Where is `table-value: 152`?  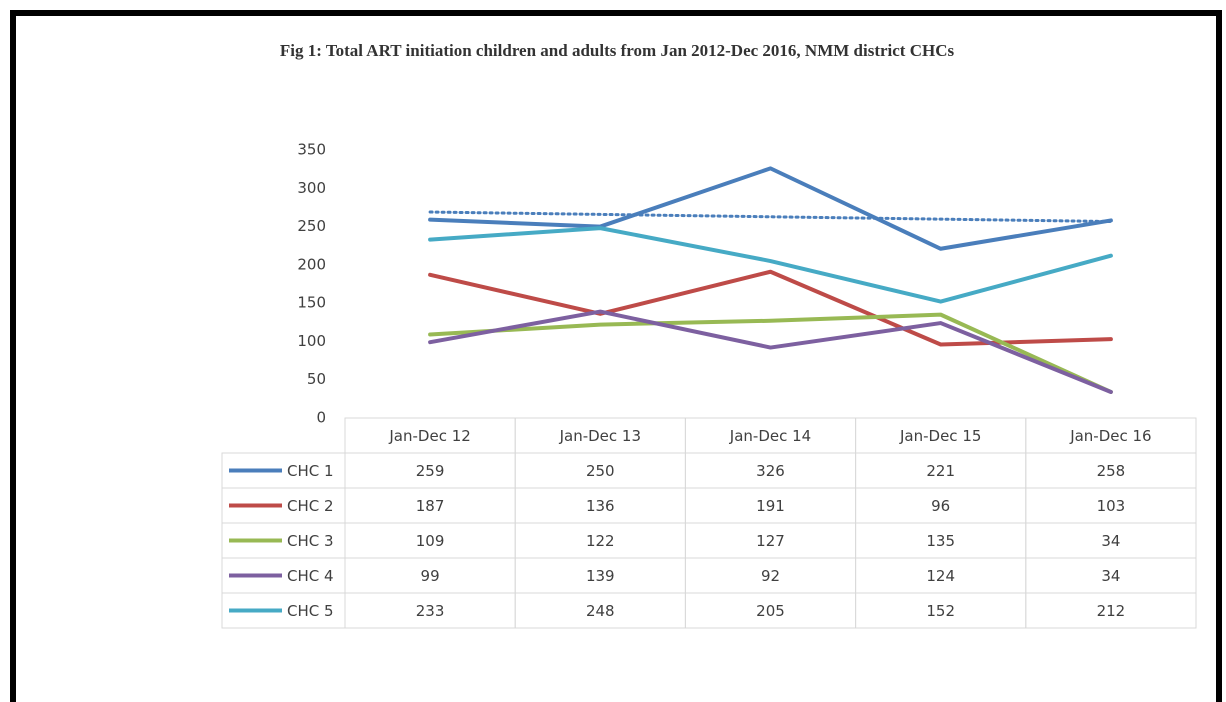 table-value: 152 is located at coordinates (940, 611).